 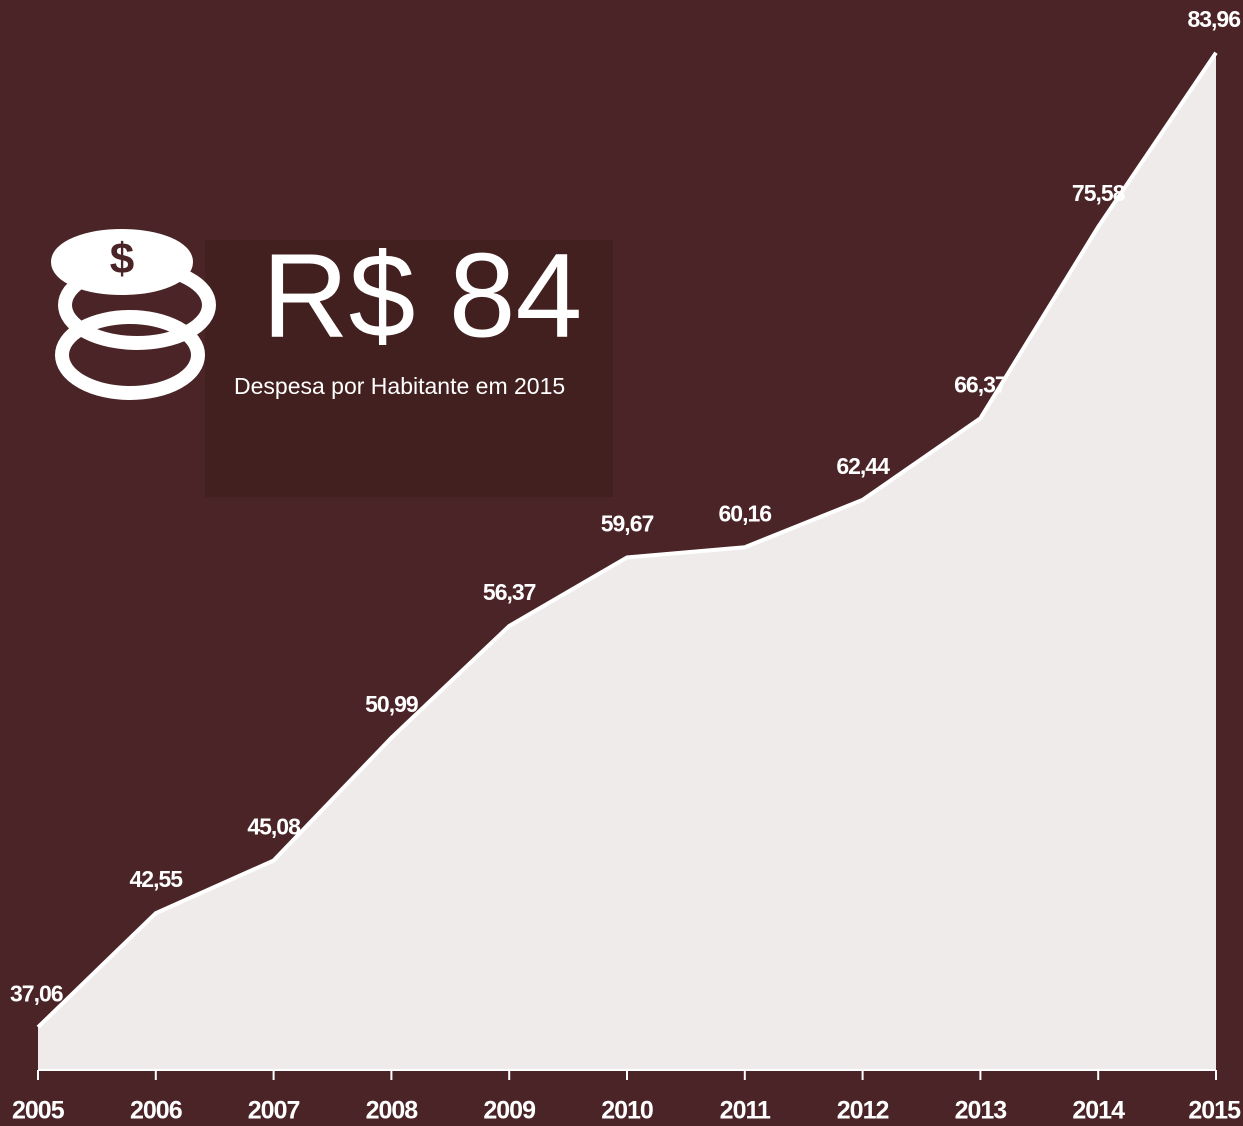 What do you see at coordinates (509, 592) in the screenshot?
I see `value-label: 56,37` at bounding box center [509, 592].